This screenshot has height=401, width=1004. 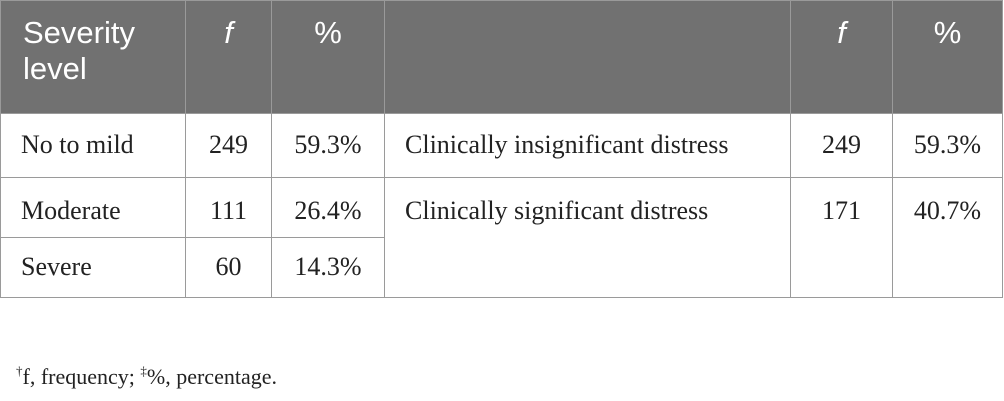 I want to click on distress-category-cell: Clinically significant distress, so click(x=587, y=237).